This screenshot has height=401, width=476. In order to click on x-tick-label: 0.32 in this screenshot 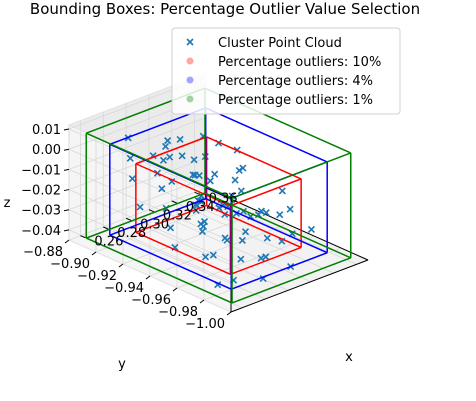, I will do `click(177, 216)`.